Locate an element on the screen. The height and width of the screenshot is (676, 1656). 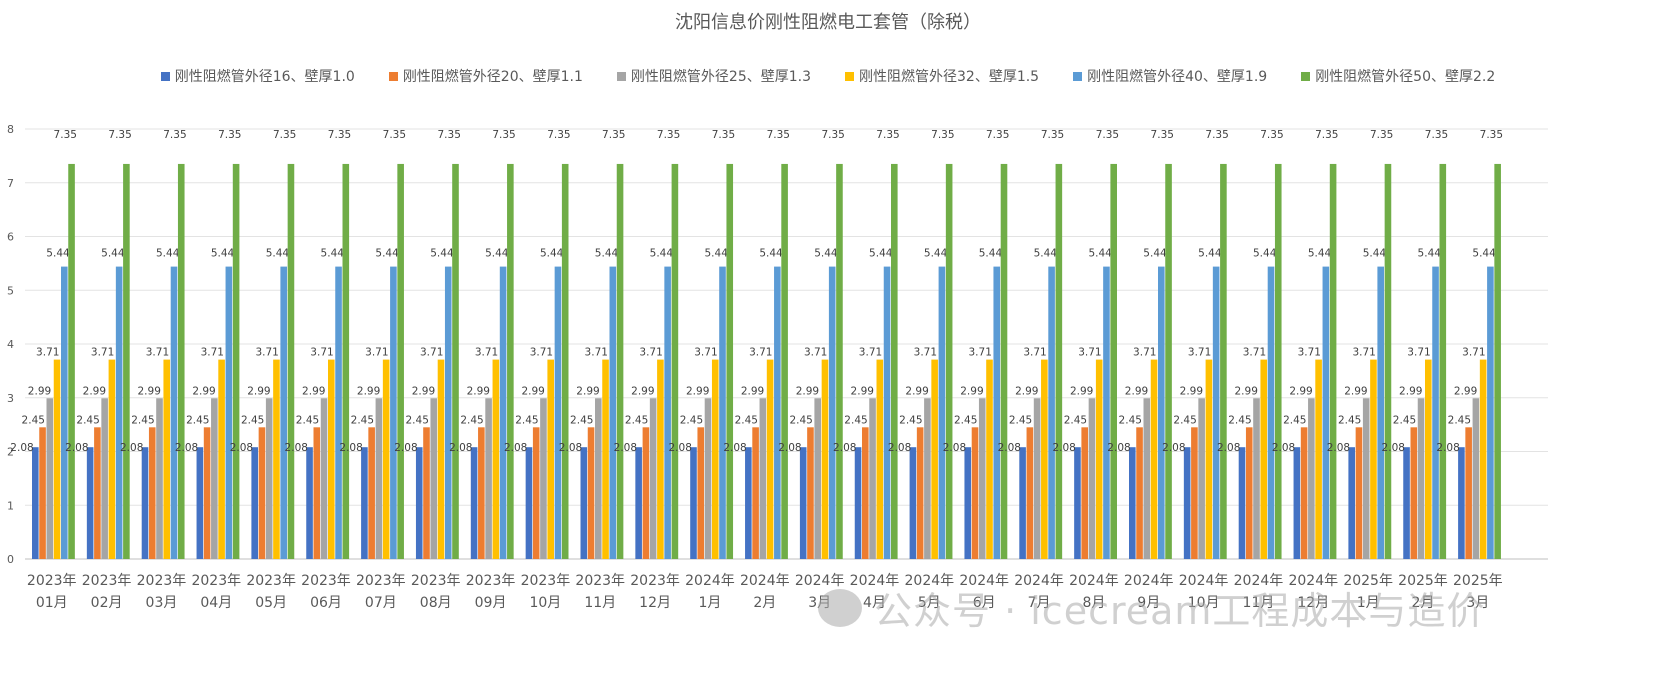
x-tick-label-month: 3月 is located at coordinates (1477, 603).